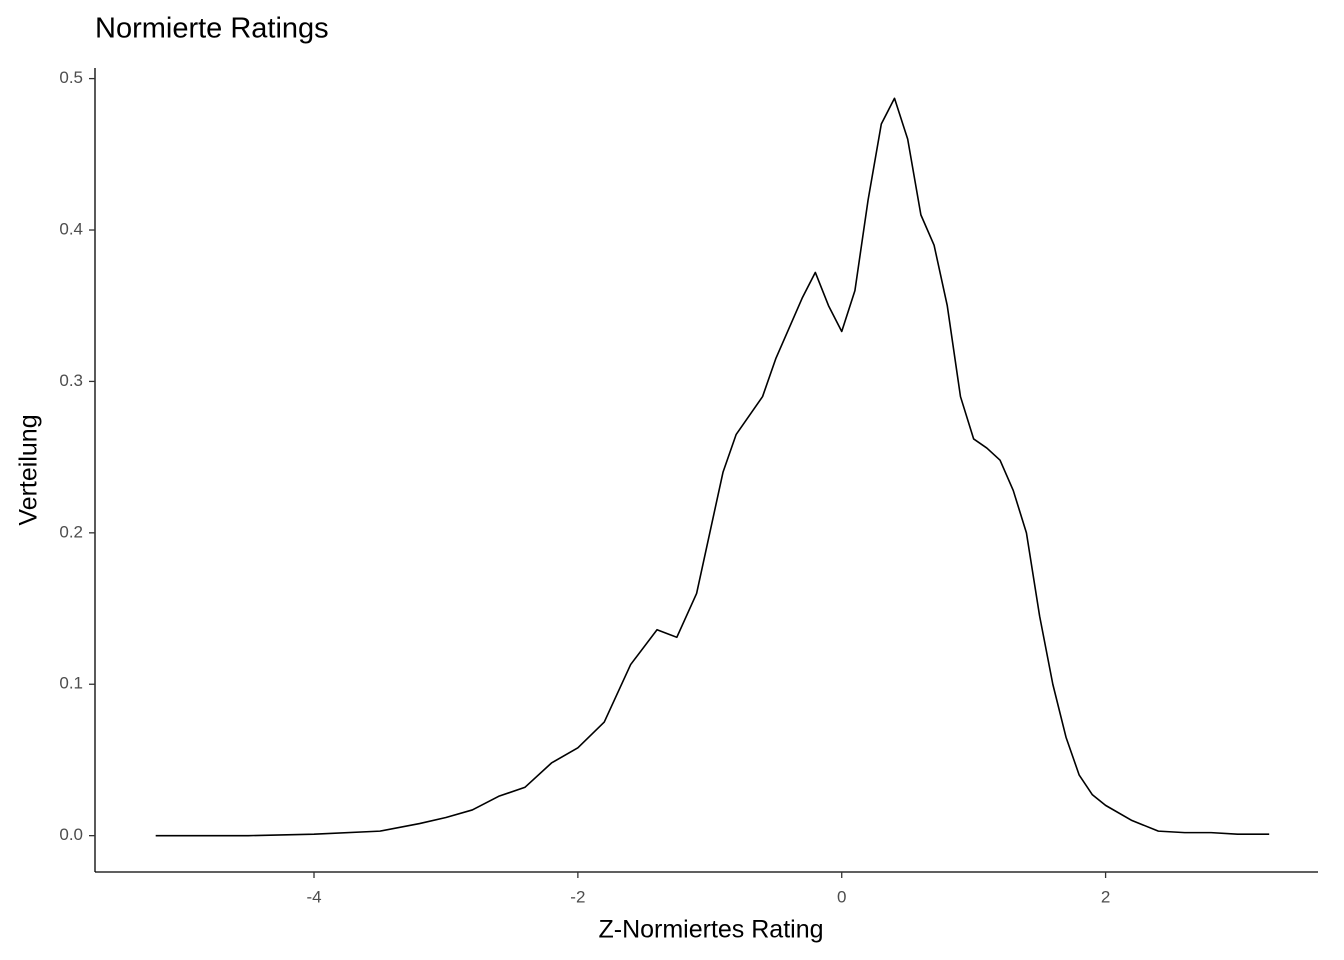 The width and height of the screenshot is (1344, 960). What do you see at coordinates (313, 896) in the screenshot?
I see `x-tick-label: -4` at bounding box center [313, 896].